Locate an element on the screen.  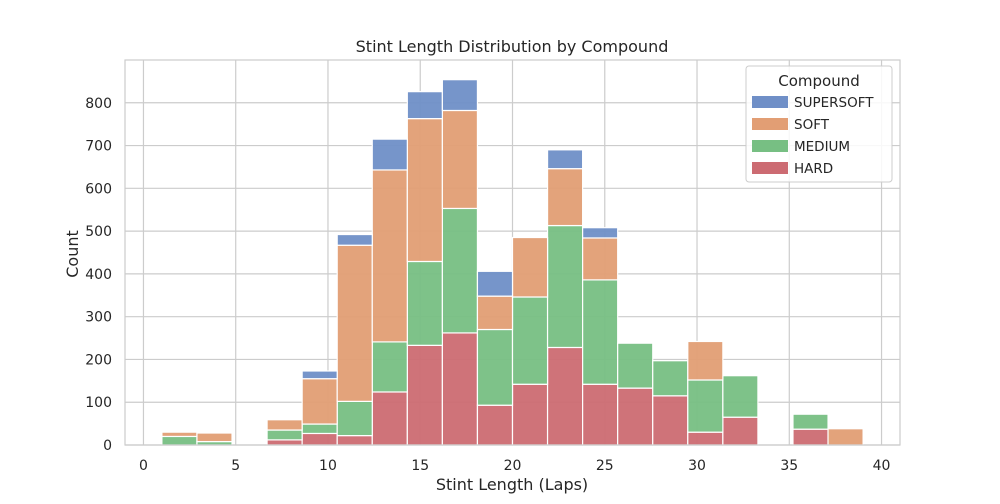
legend-title: Compound is located at coordinates (819, 81).